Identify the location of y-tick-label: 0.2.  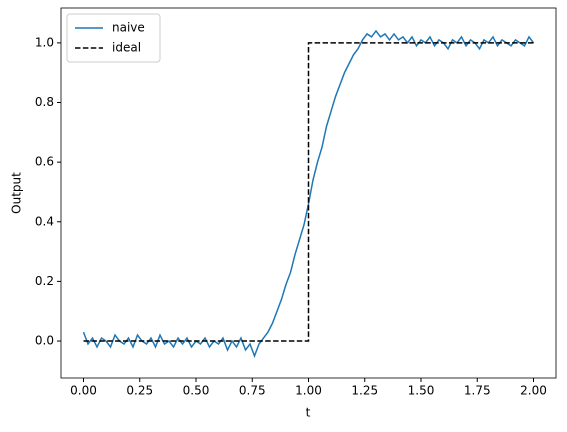
(44, 281).